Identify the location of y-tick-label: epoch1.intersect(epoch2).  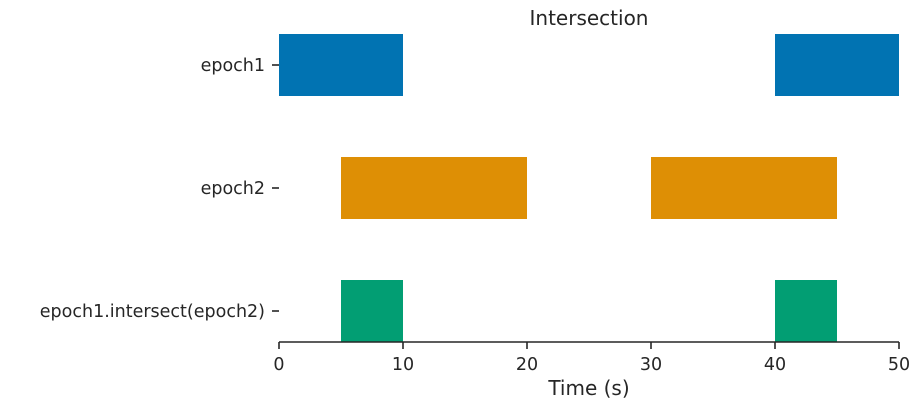
(152, 312).